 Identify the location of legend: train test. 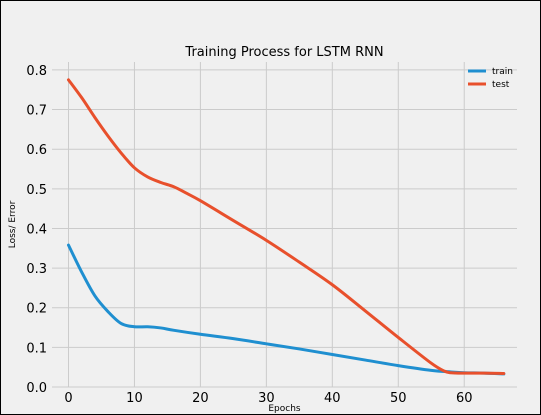
(490, 78).